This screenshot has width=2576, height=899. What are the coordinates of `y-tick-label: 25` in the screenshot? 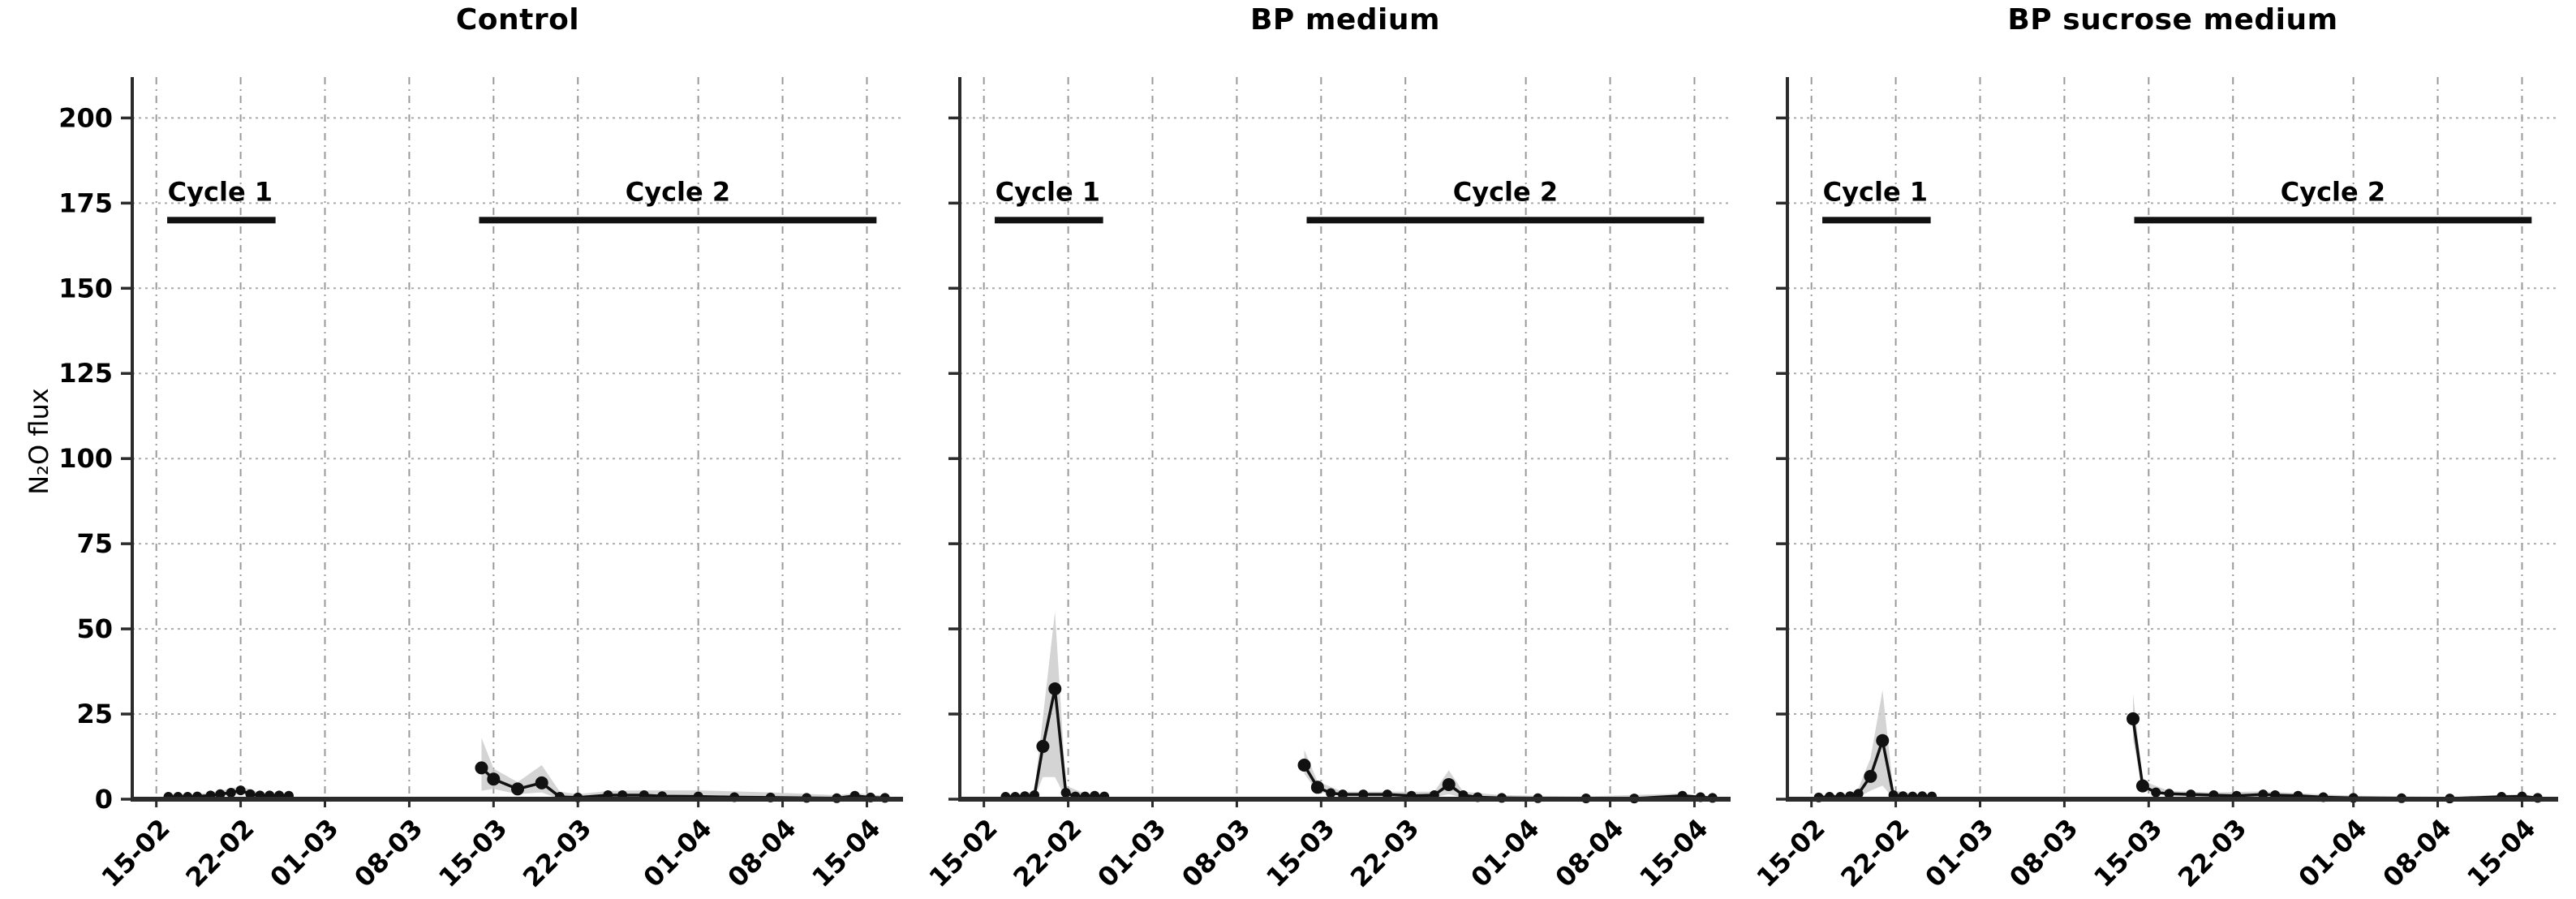 It's located at (94, 714).